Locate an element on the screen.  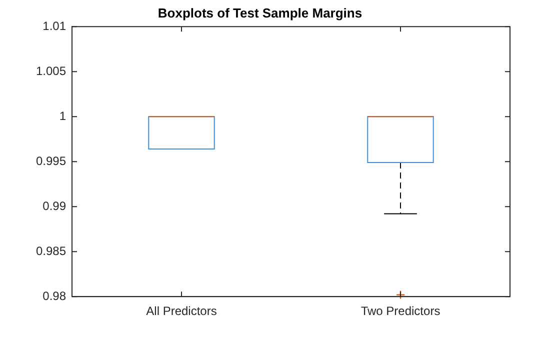
x-tick-label: All Predictors is located at coordinates (181, 311).